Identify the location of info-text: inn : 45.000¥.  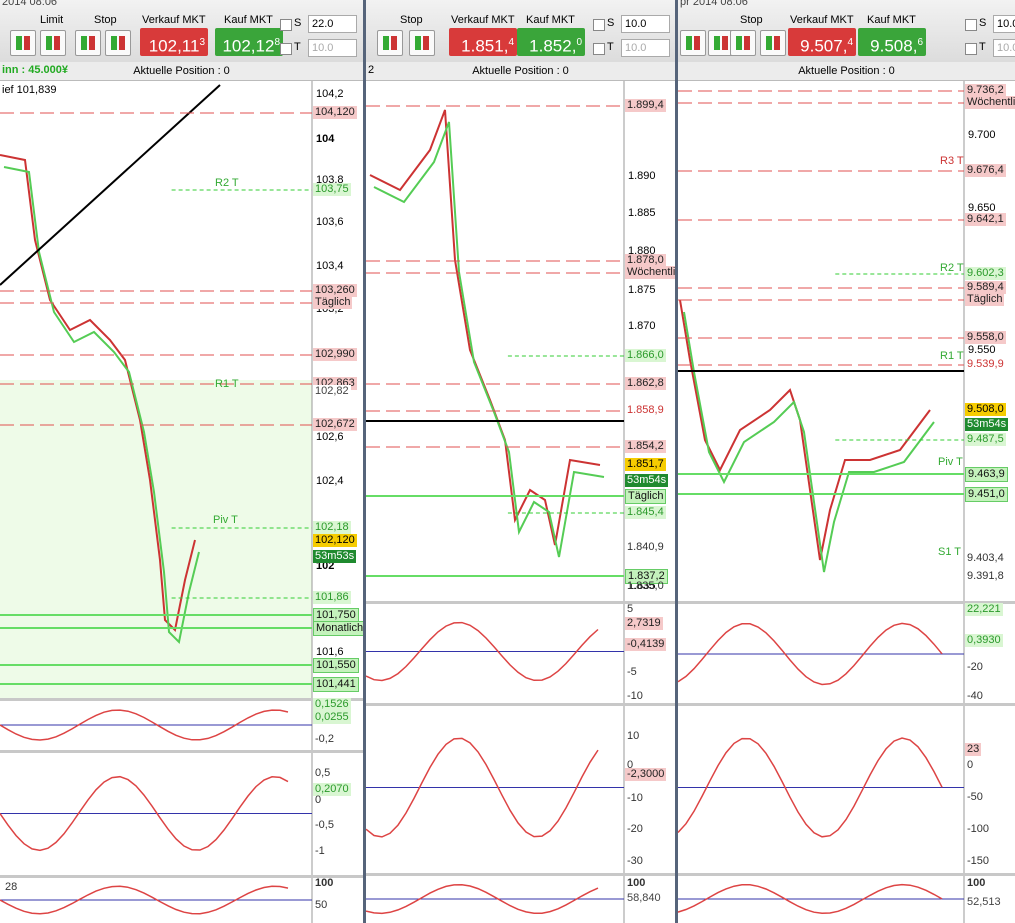
(35, 70).